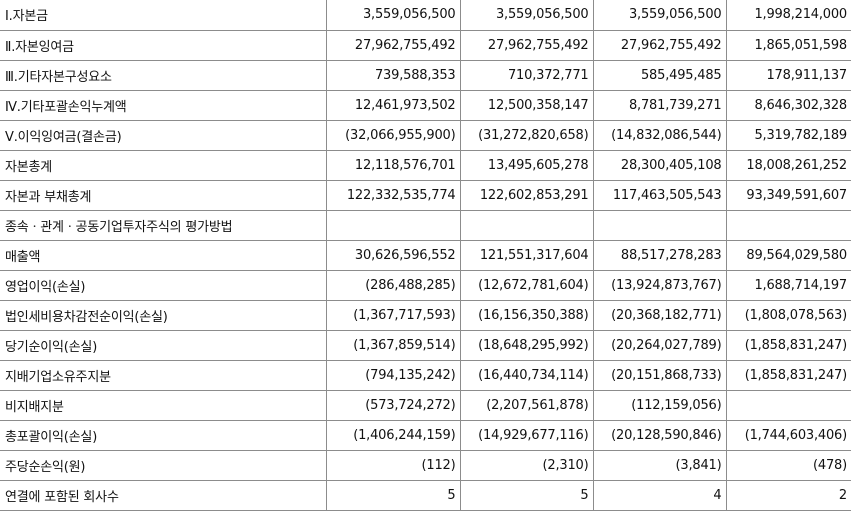 The image size is (851, 521). I want to click on value-cell-col2: 5, so click(526, 495).